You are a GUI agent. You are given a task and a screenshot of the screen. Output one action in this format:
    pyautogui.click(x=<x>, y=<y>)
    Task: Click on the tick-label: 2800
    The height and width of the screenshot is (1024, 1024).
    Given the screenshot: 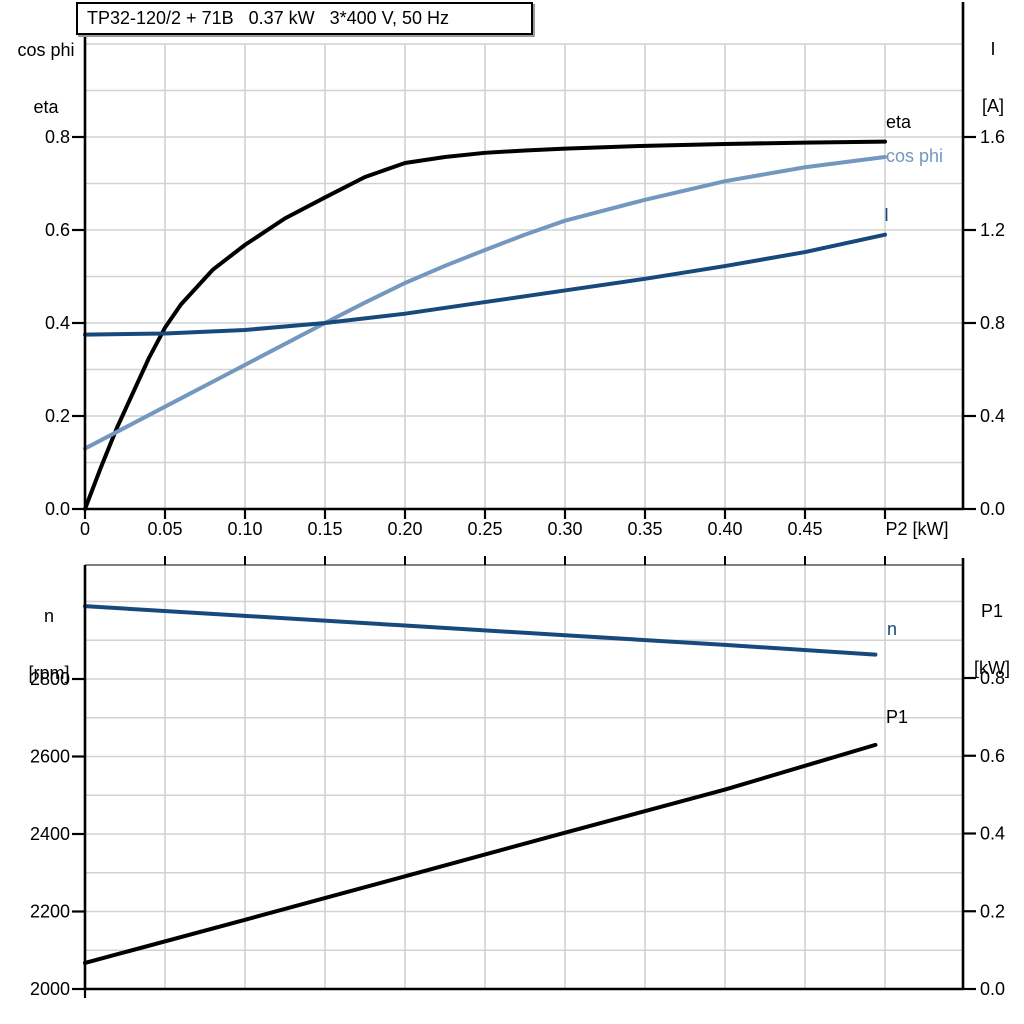 What is the action you would take?
    pyautogui.click(x=50, y=679)
    